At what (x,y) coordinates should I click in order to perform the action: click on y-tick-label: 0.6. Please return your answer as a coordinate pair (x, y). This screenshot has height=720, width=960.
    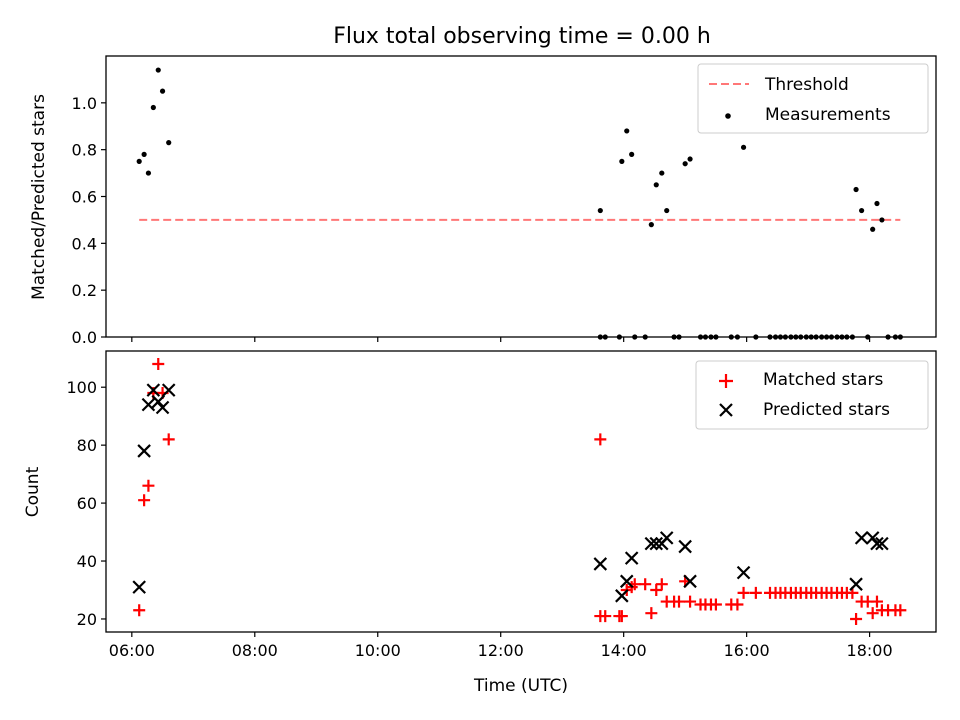
    Looking at the image, I should click on (84, 197).